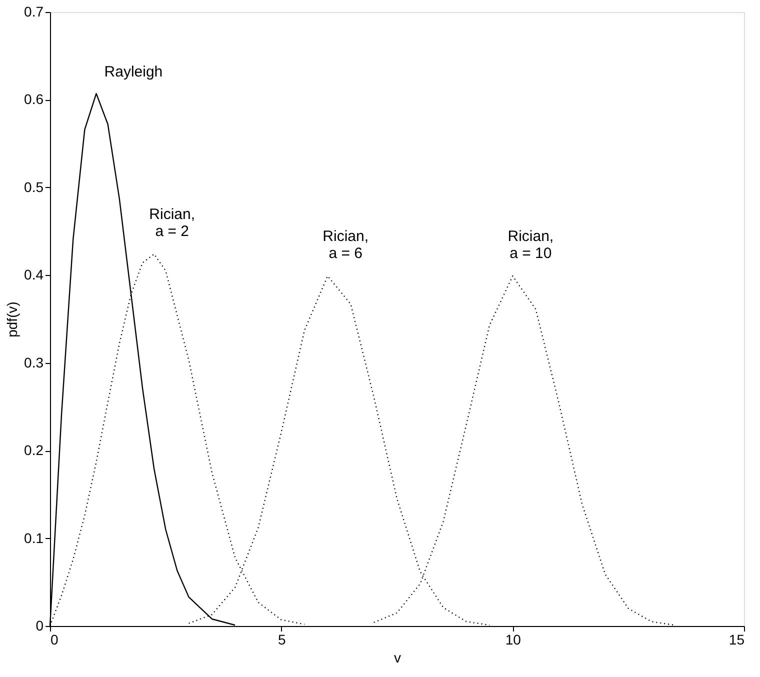  What do you see at coordinates (34, 274) in the screenshot?
I see `y-tick-label: 0.4` at bounding box center [34, 274].